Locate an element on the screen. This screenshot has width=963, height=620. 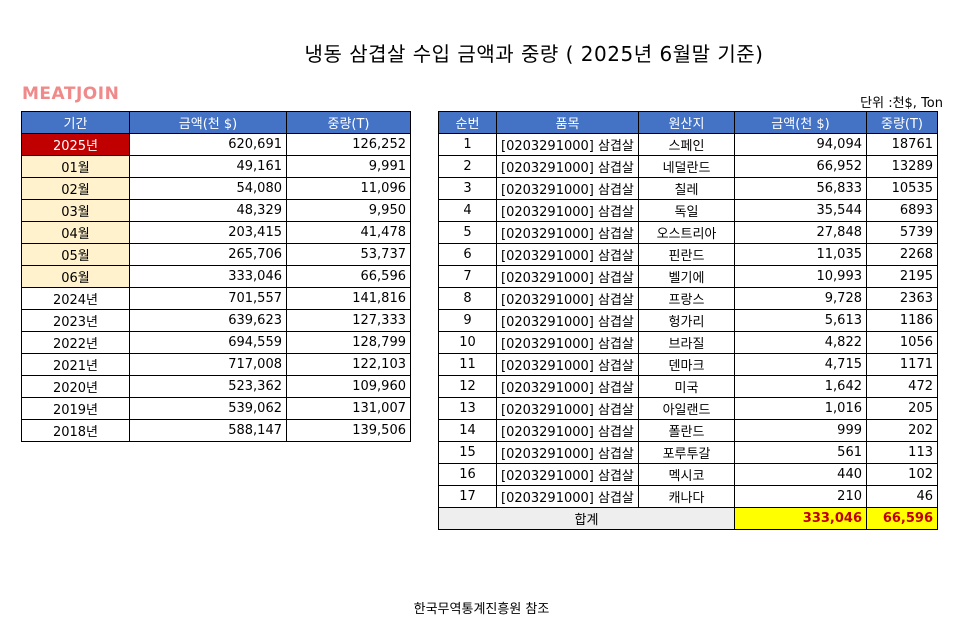
amount-cell: 539,062 is located at coordinates (208, 408).